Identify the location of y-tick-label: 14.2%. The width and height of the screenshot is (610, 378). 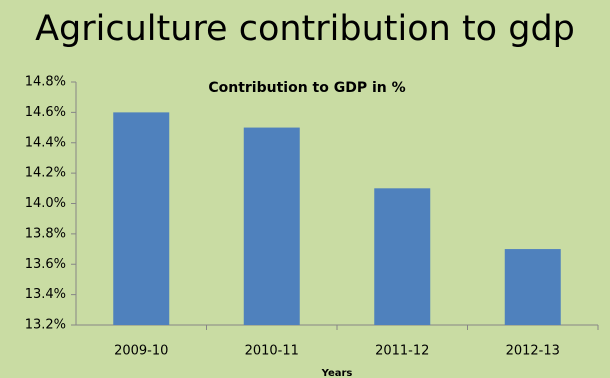
(45, 173).